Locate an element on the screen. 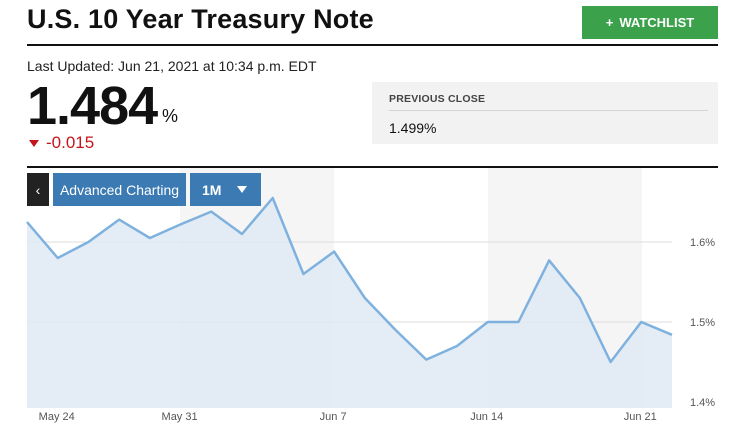  previous-close-value: 1.499% is located at coordinates (413, 128).